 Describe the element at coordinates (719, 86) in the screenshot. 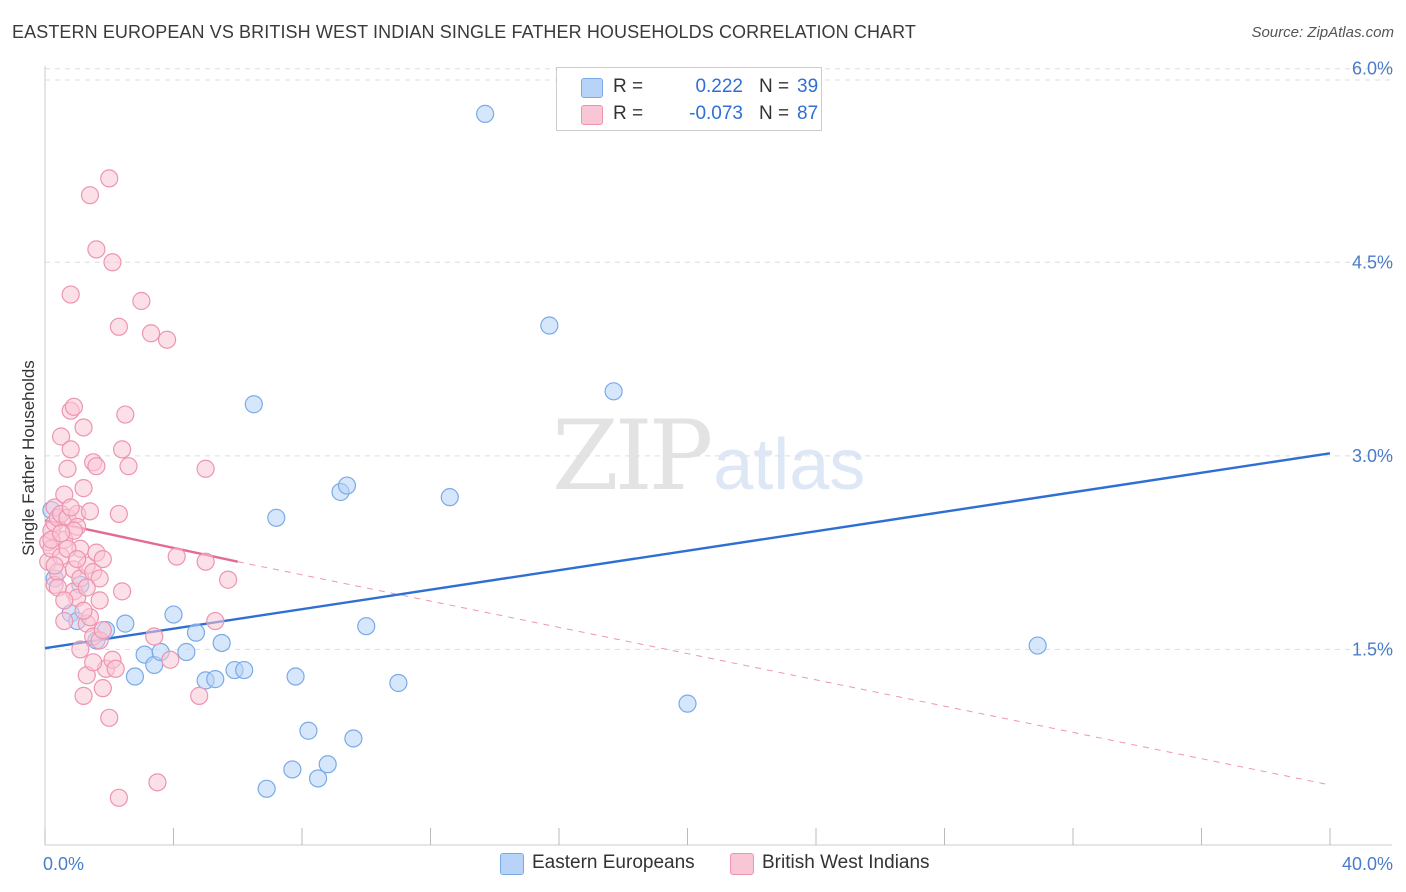

I see `r-value: 0.222` at that location.